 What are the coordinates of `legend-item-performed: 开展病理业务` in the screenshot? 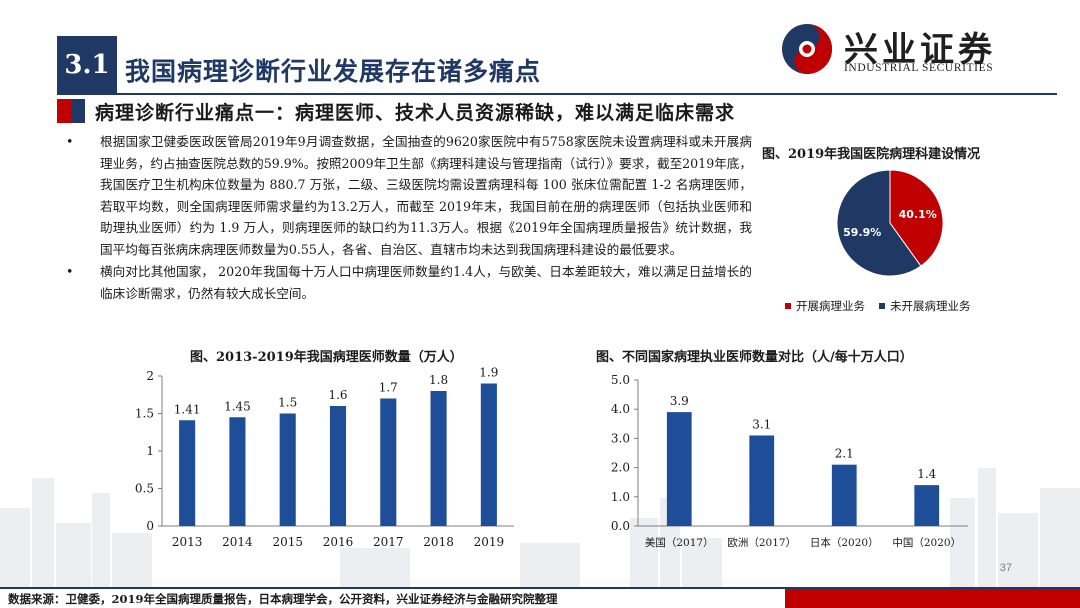 It's located at (825, 306).